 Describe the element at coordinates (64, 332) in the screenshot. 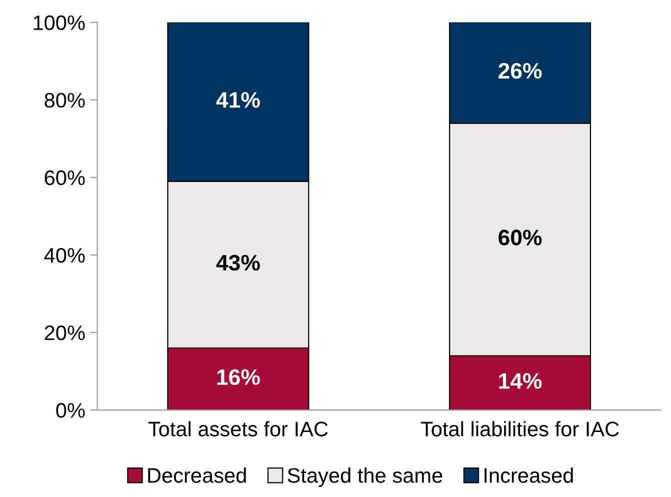

I see `y-tick-label: 20%` at that location.